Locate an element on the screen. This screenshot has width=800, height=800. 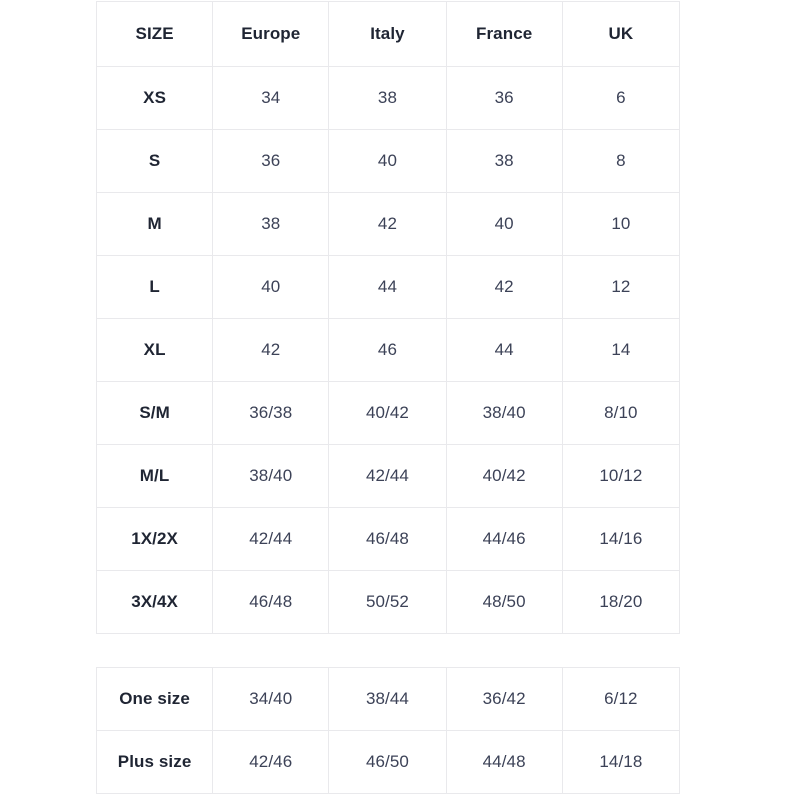
cell-europe: 38 is located at coordinates (271, 224).